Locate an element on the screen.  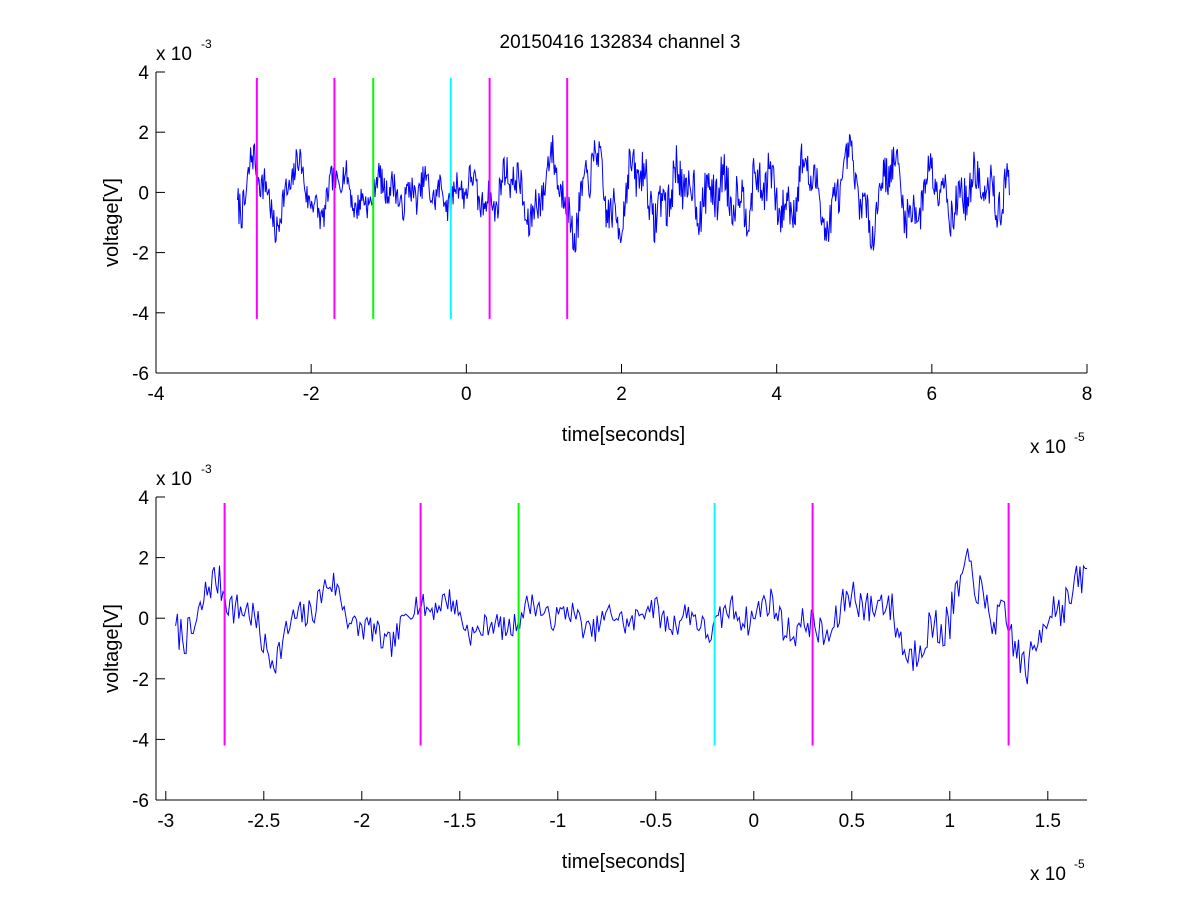
x-tick-label: 8 is located at coordinates (1087, 394).